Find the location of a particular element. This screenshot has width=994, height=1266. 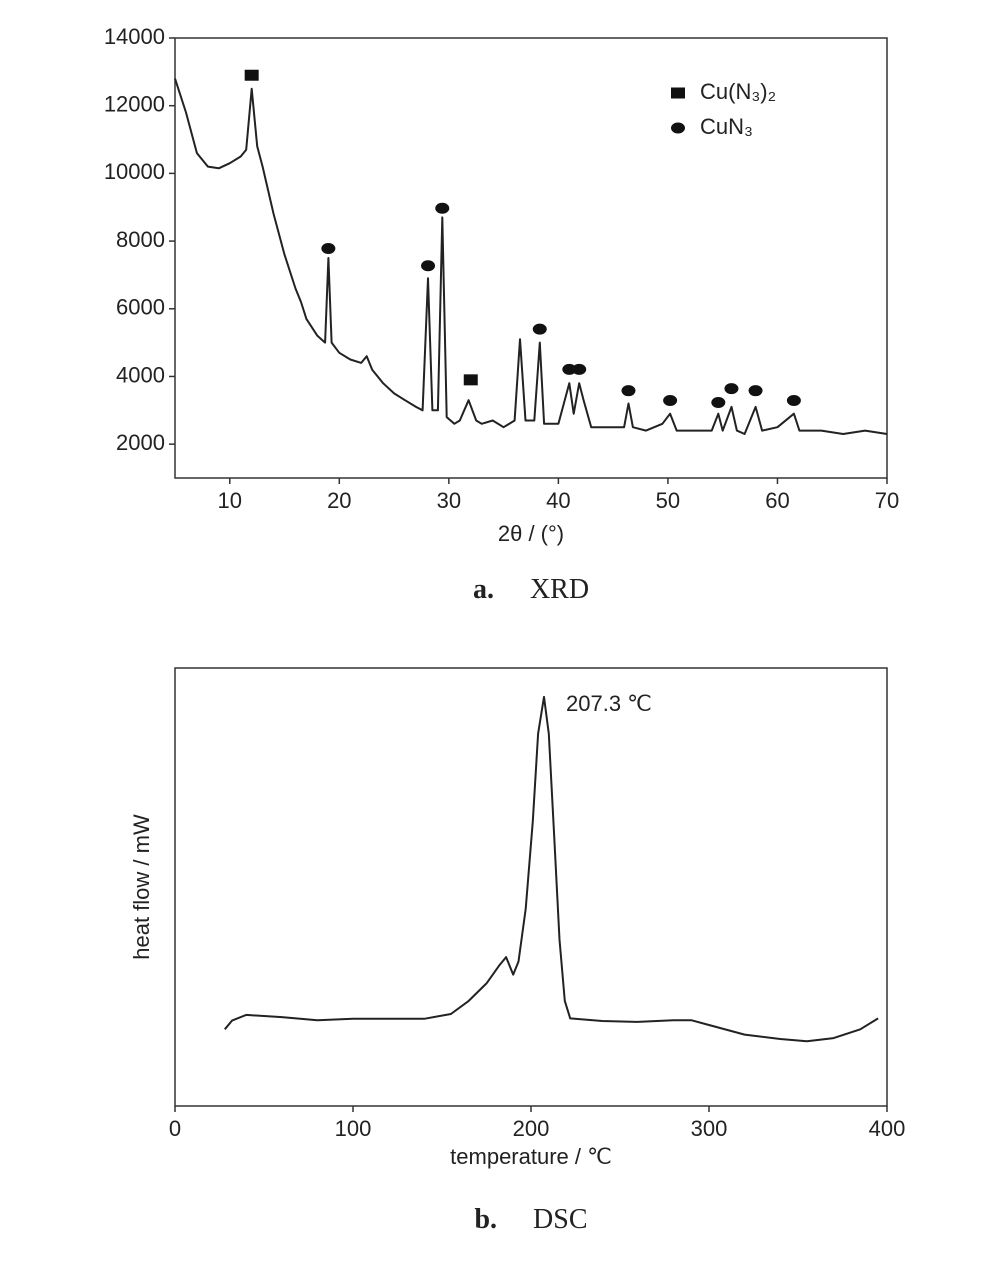

x-tick-label: 40 is located at coordinates (558, 500).